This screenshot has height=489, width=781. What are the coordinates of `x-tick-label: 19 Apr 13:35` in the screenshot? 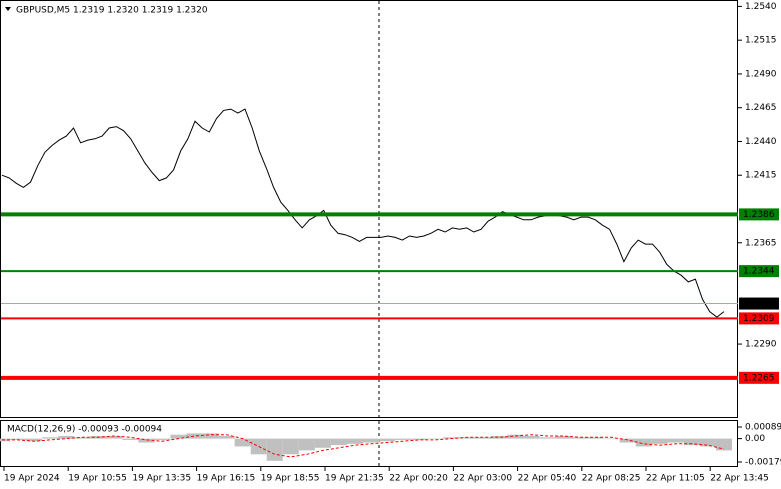 It's located at (161, 479).